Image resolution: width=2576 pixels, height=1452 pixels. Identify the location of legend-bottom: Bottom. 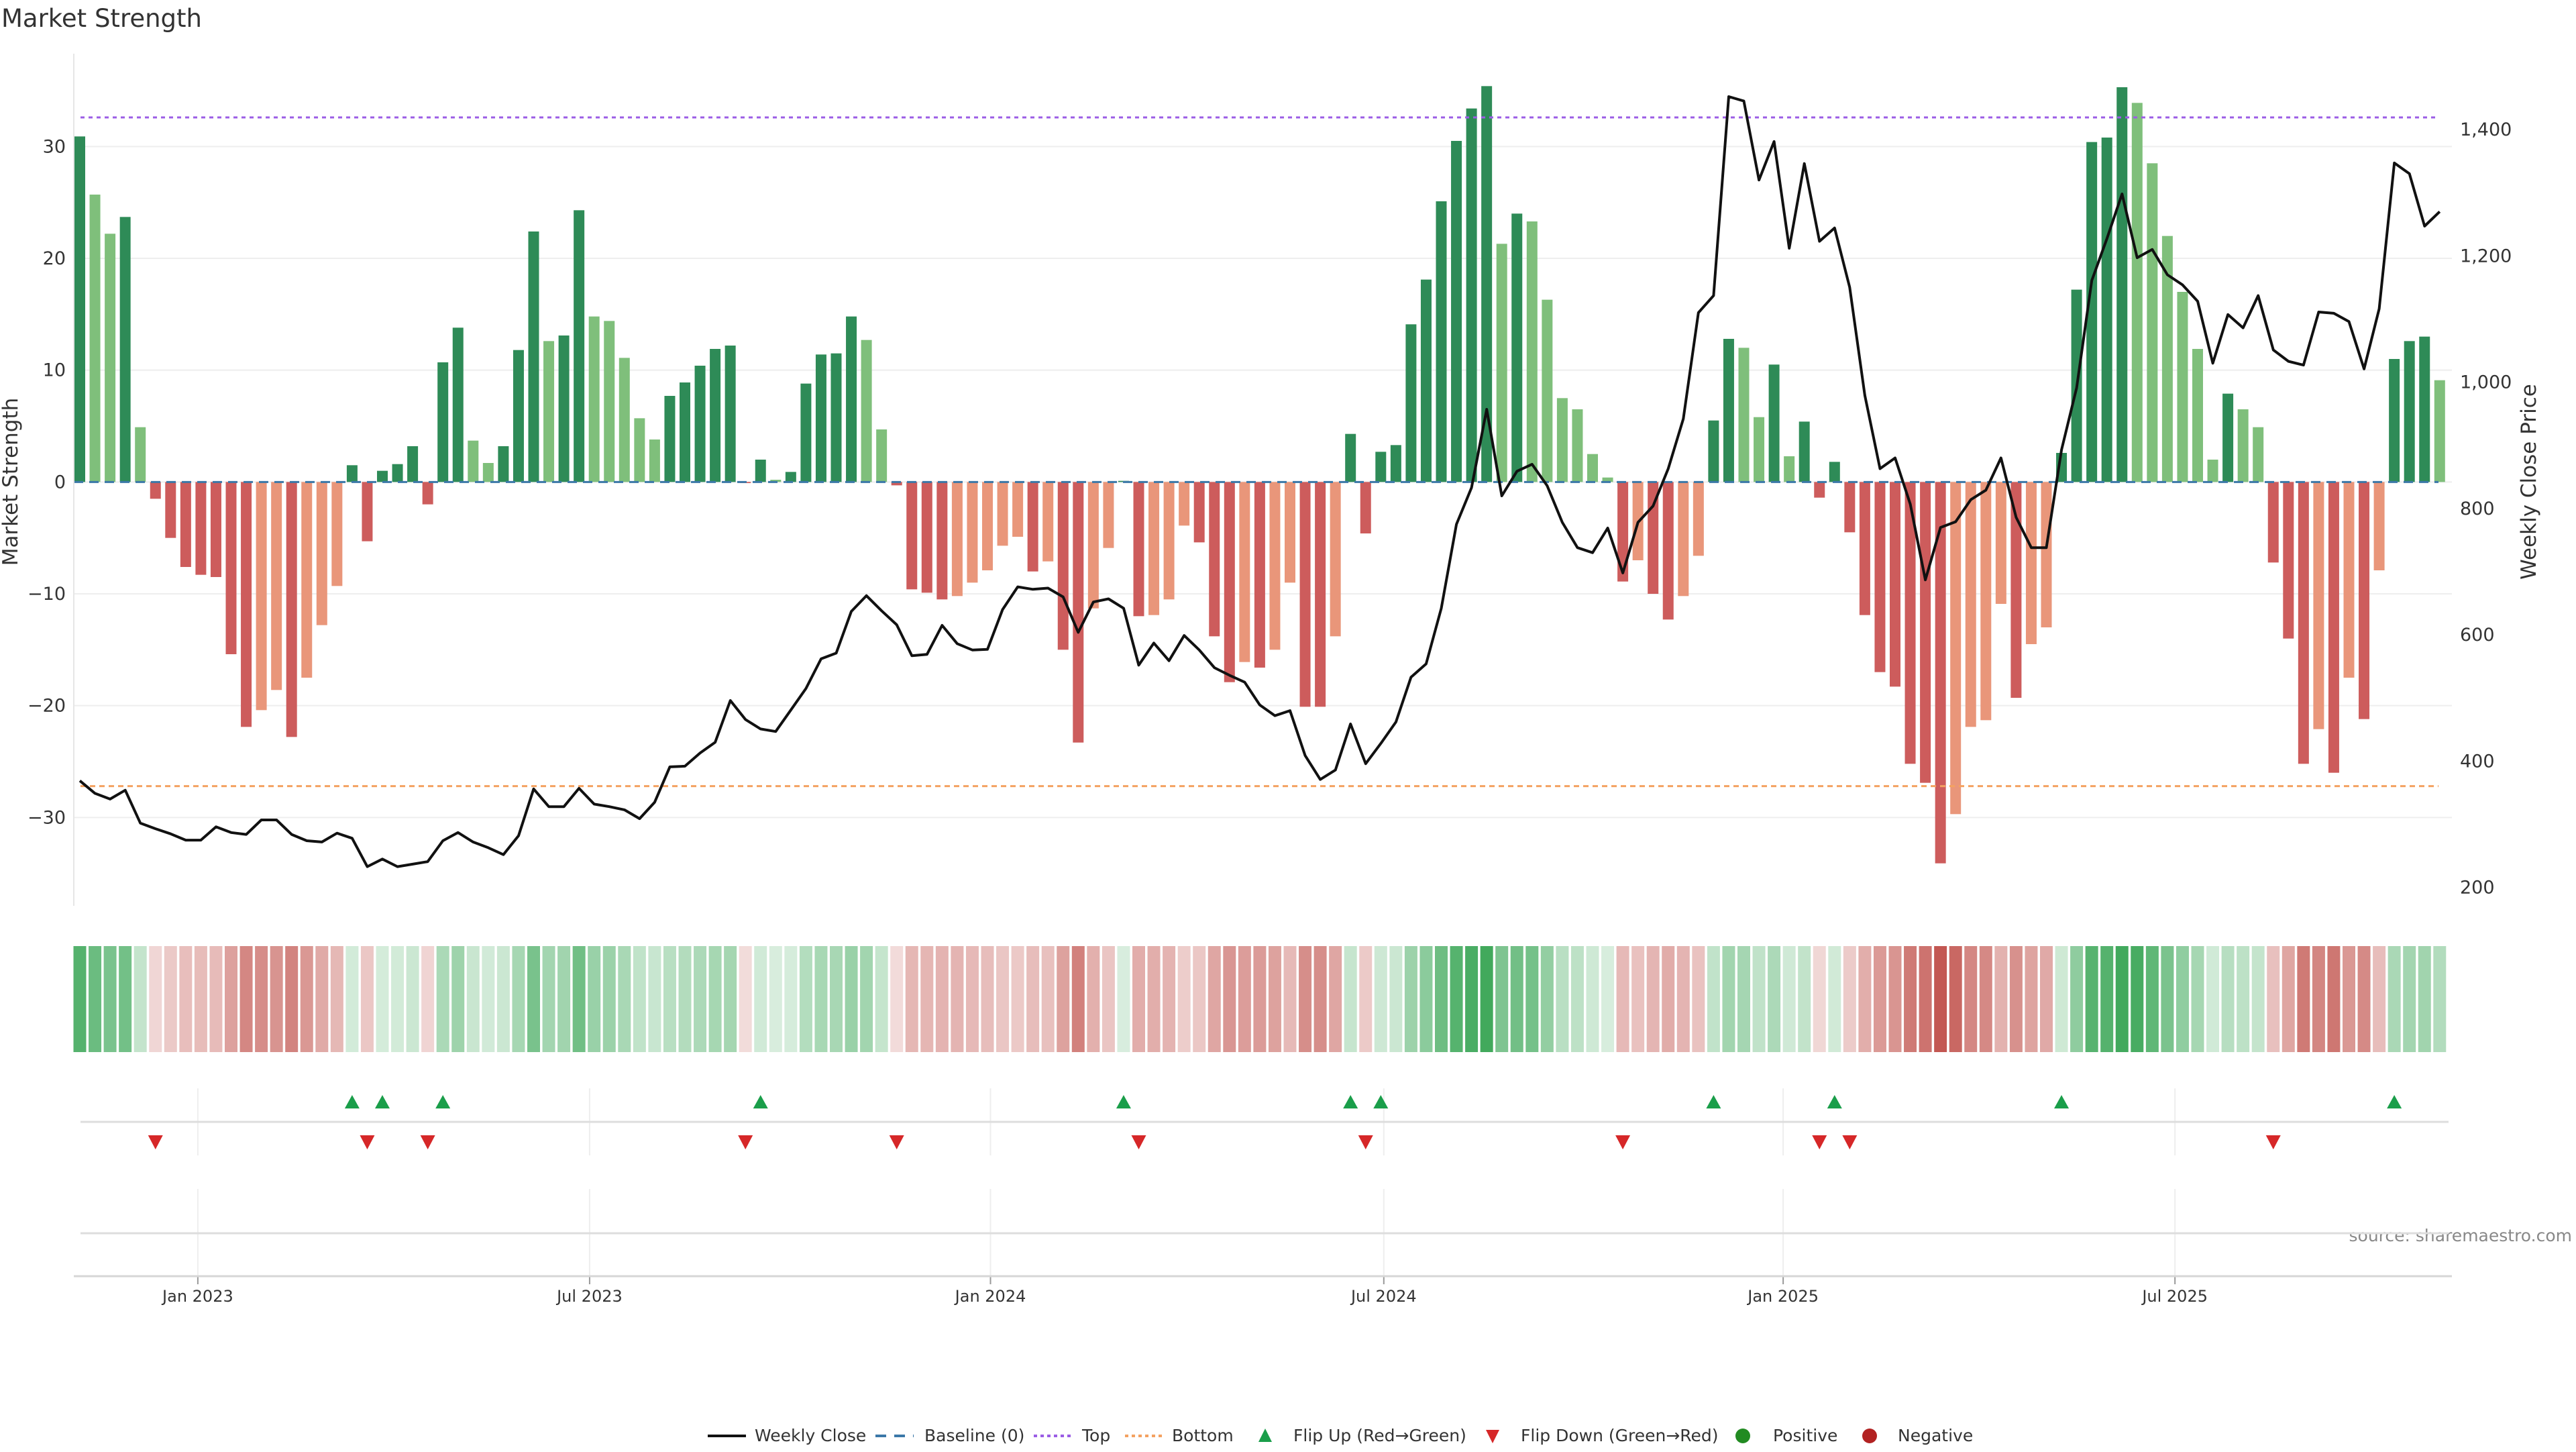
(1179, 1436).